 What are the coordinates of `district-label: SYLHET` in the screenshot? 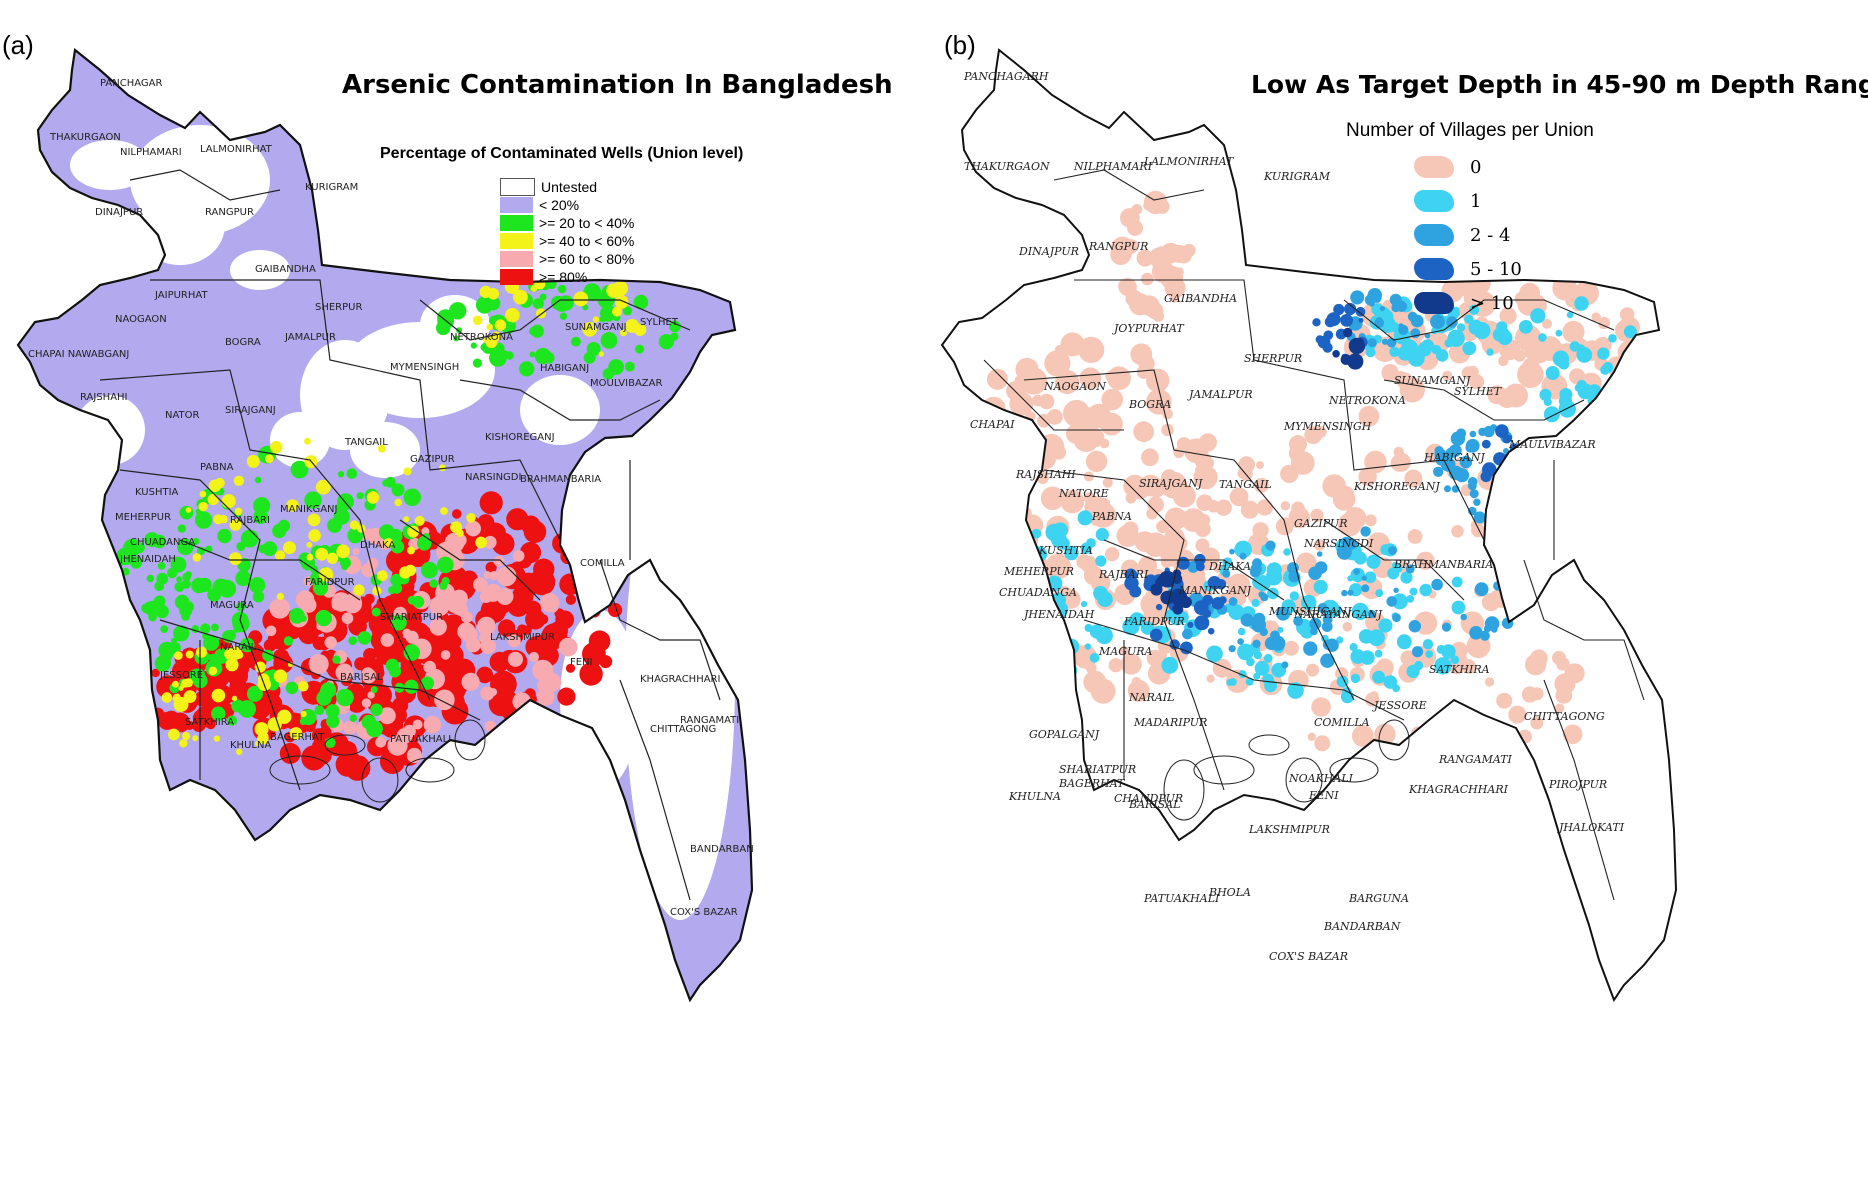 It's located at (1478, 391).